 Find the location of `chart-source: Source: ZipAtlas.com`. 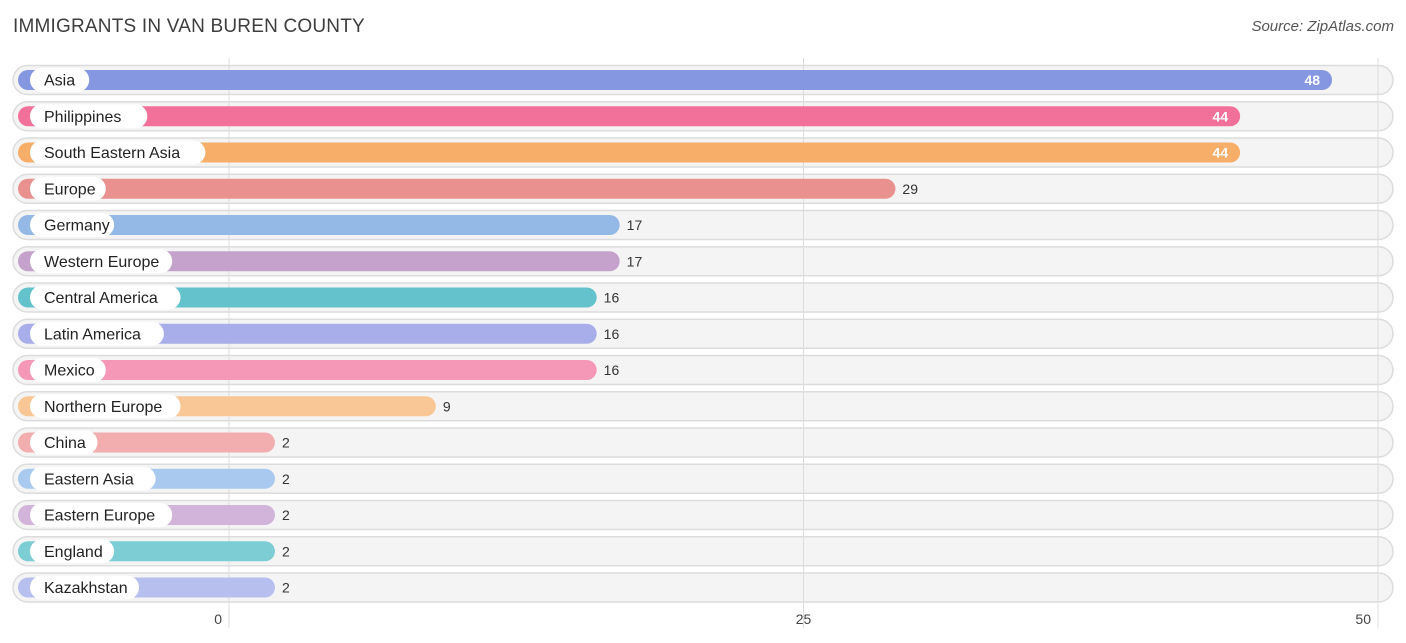

chart-source: Source: ZipAtlas.com is located at coordinates (1322, 26).